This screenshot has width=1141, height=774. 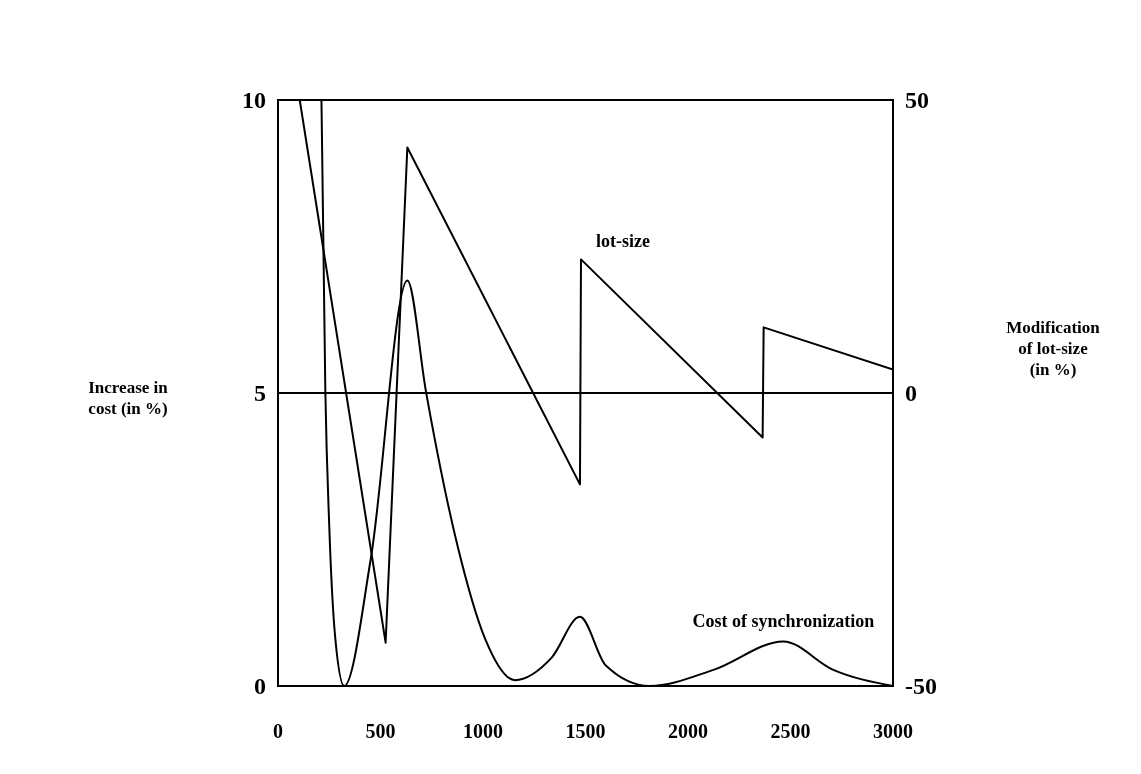 What do you see at coordinates (260, 393) in the screenshot?
I see `y-tick-label: 5` at bounding box center [260, 393].